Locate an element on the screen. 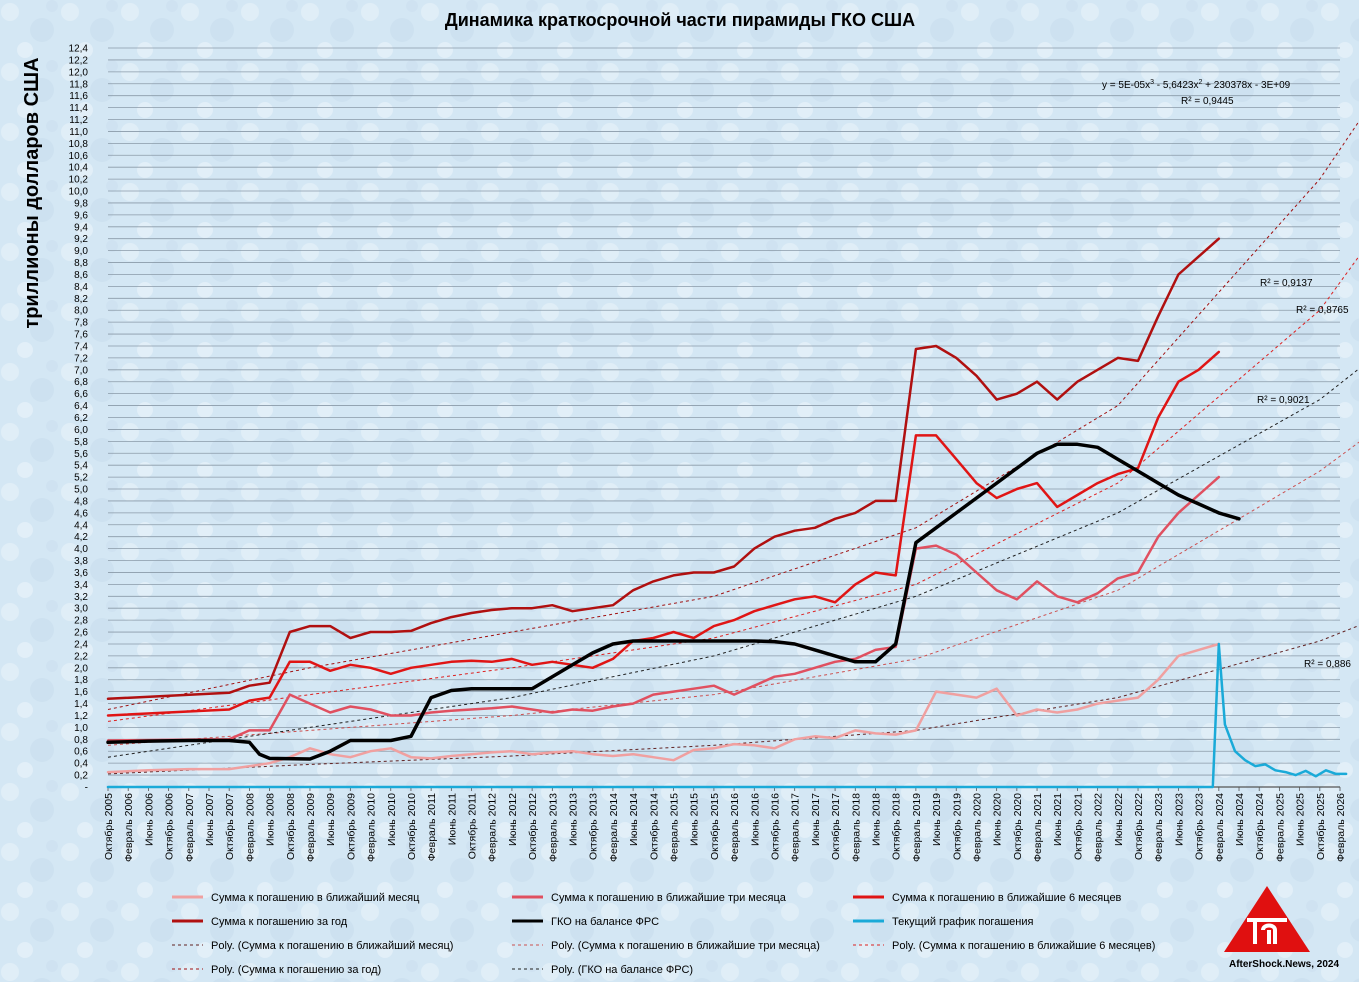 Image resolution: width=1359 pixels, height=982 pixels. legend-item: ГКО на балансе ФРС is located at coordinates (585, 922).